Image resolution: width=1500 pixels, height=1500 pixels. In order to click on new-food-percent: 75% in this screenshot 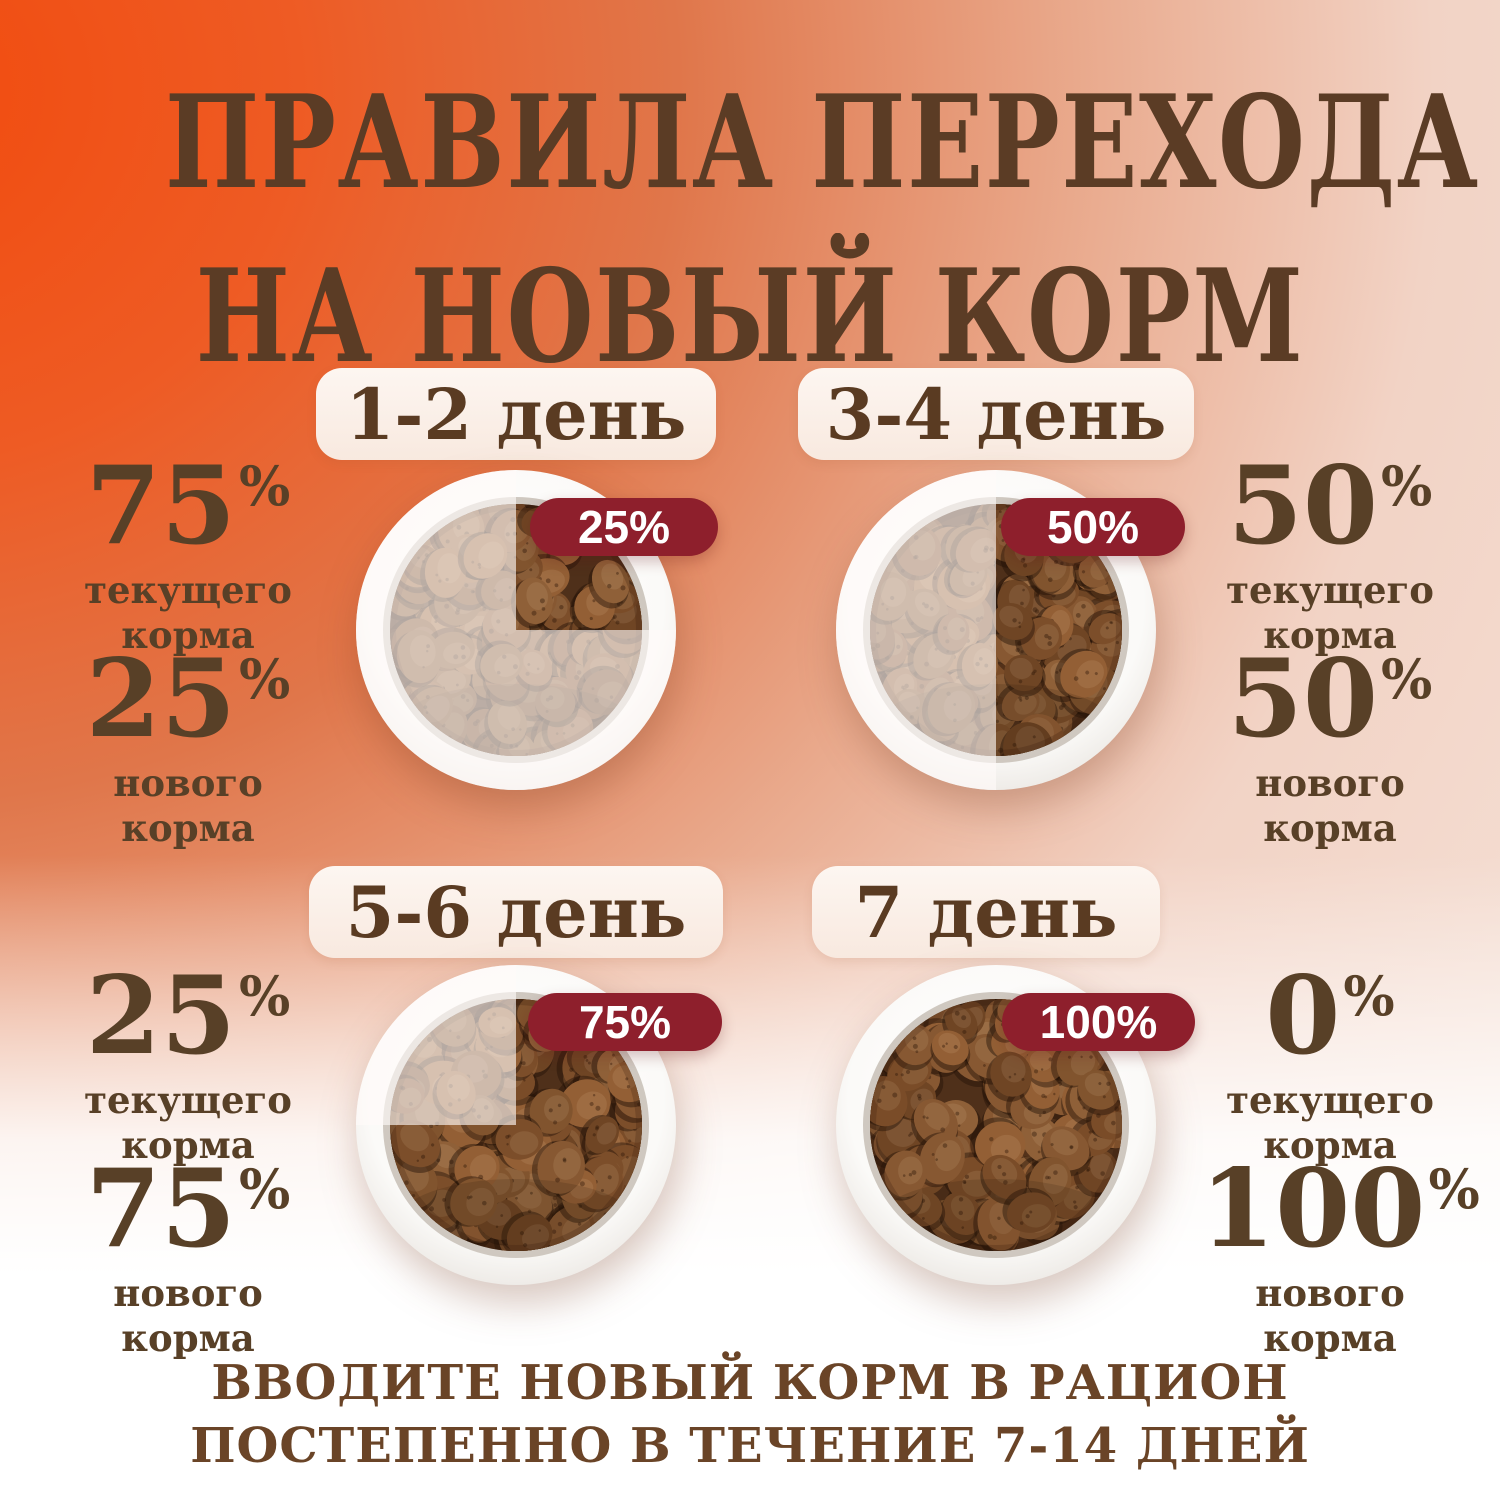, I will do `click(188, 1209)`.